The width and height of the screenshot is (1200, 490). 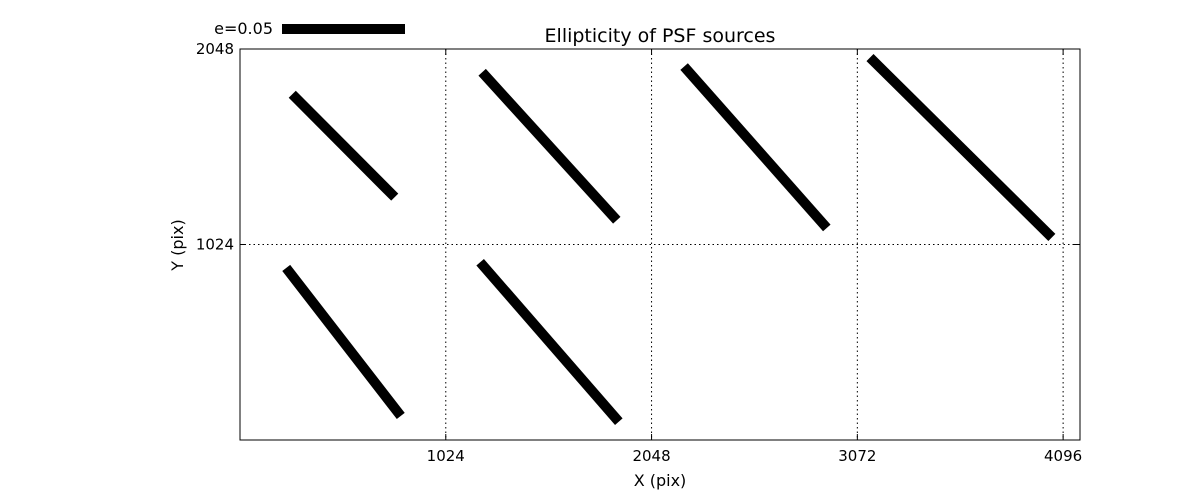 What do you see at coordinates (215, 245) in the screenshot?
I see `y-tick-label: 1024` at bounding box center [215, 245].